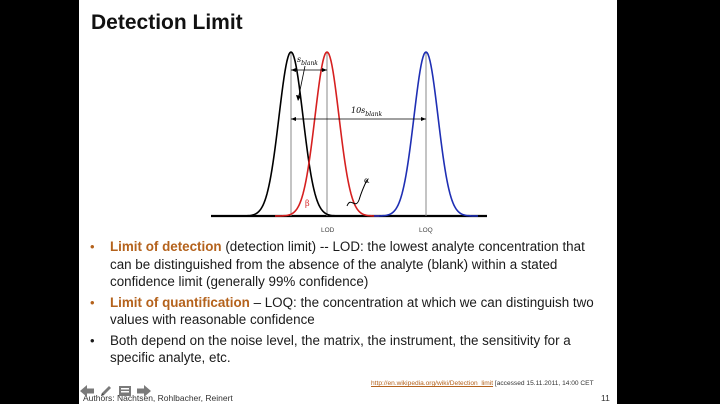  What do you see at coordinates (426, 230) in the screenshot?
I see `loq-label: LOQ` at bounding box center [426, 230].